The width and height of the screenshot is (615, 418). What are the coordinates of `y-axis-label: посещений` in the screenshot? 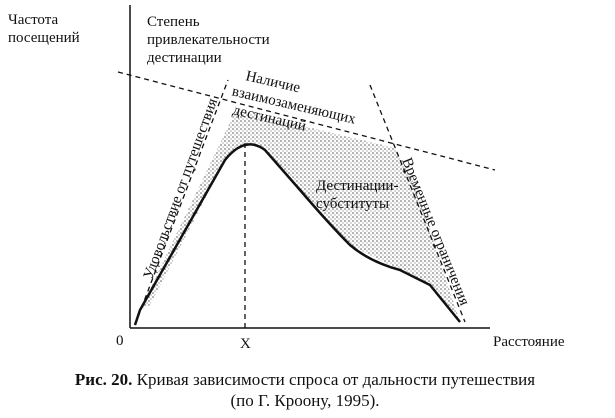 It's located at (44, 38).